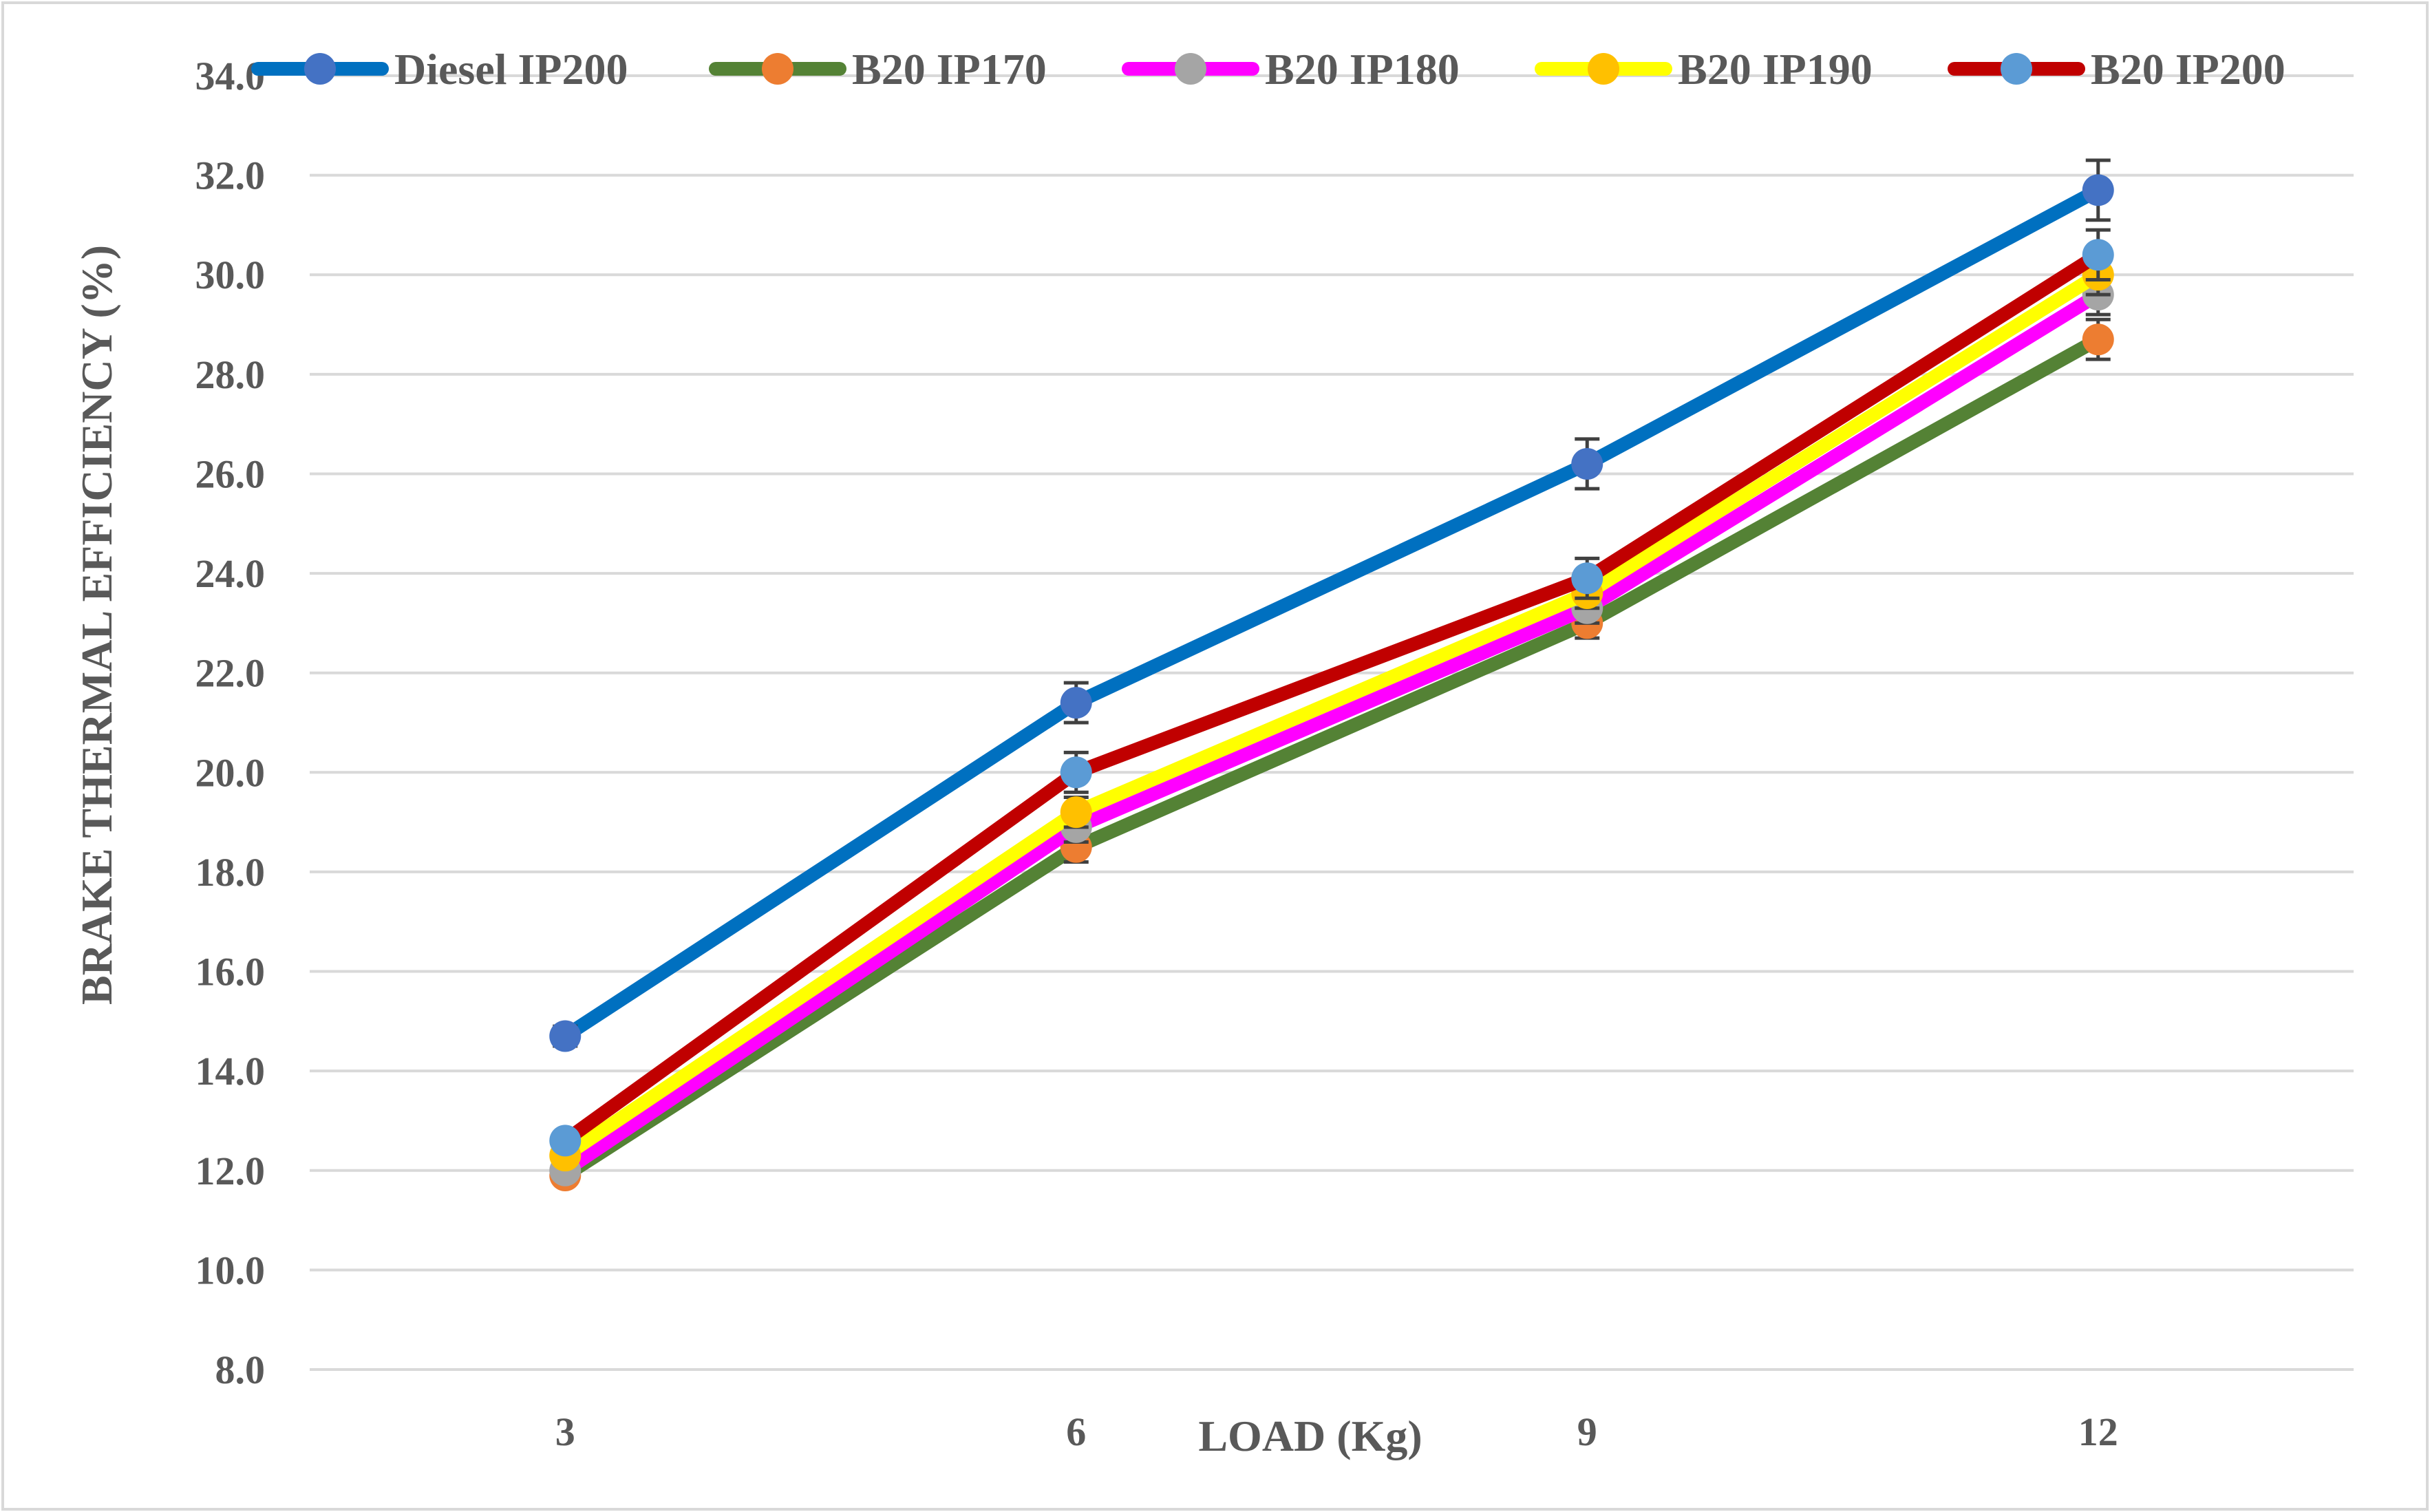 The height and width of the screenshot is (1512, 2430). I want to click on legend-label: B20 IP170, so click(949, 69).